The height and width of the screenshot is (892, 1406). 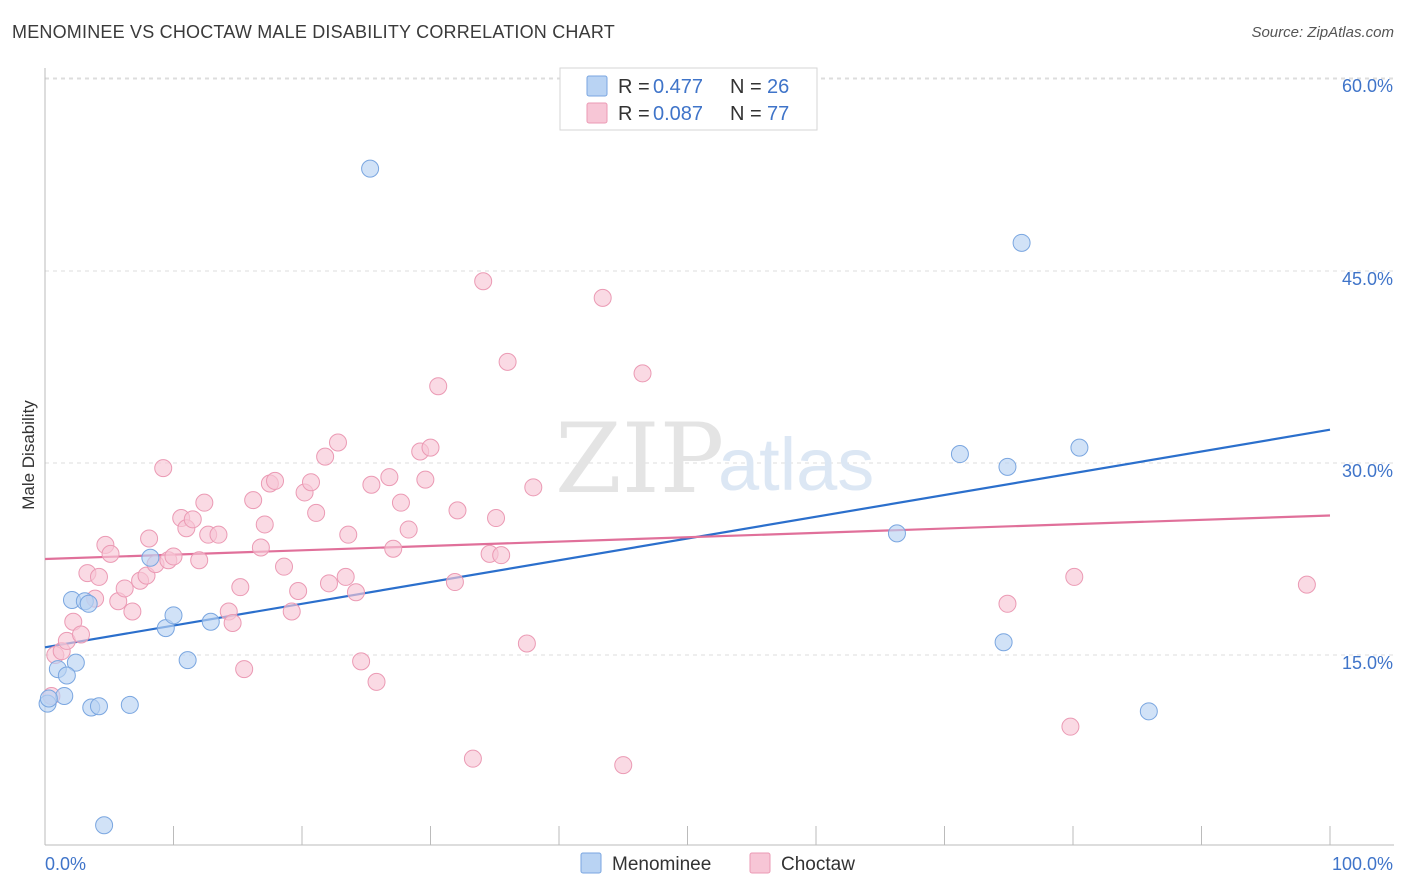 I want to click on legend-n-value-menominee: 26, so click(x=778, y=87).